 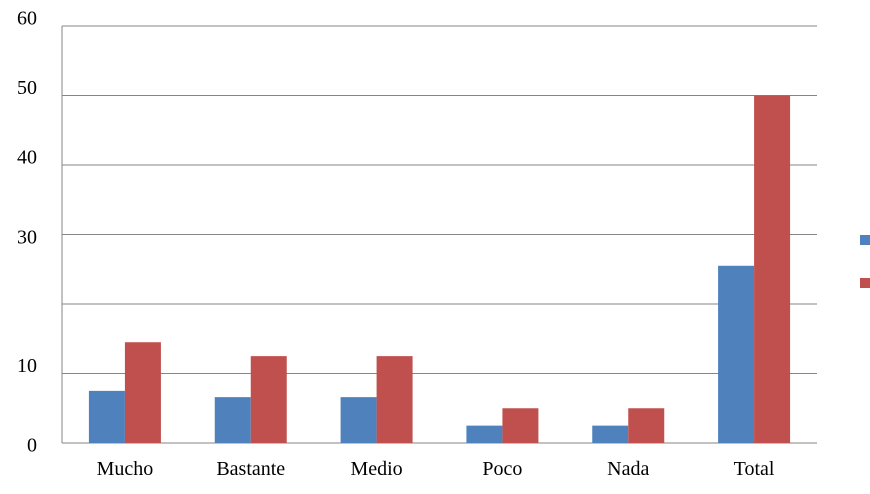 What do you see at coordinates (772, 269) in the screenshot?
I see `bar-series-2-total` at bounding box center [772, 269].